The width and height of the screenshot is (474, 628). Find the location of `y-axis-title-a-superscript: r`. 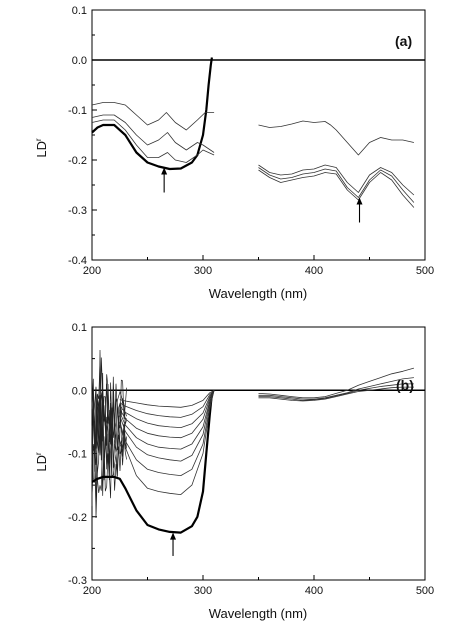

y-axis-title-a-superscript: r is located at coordinates (38, 139).